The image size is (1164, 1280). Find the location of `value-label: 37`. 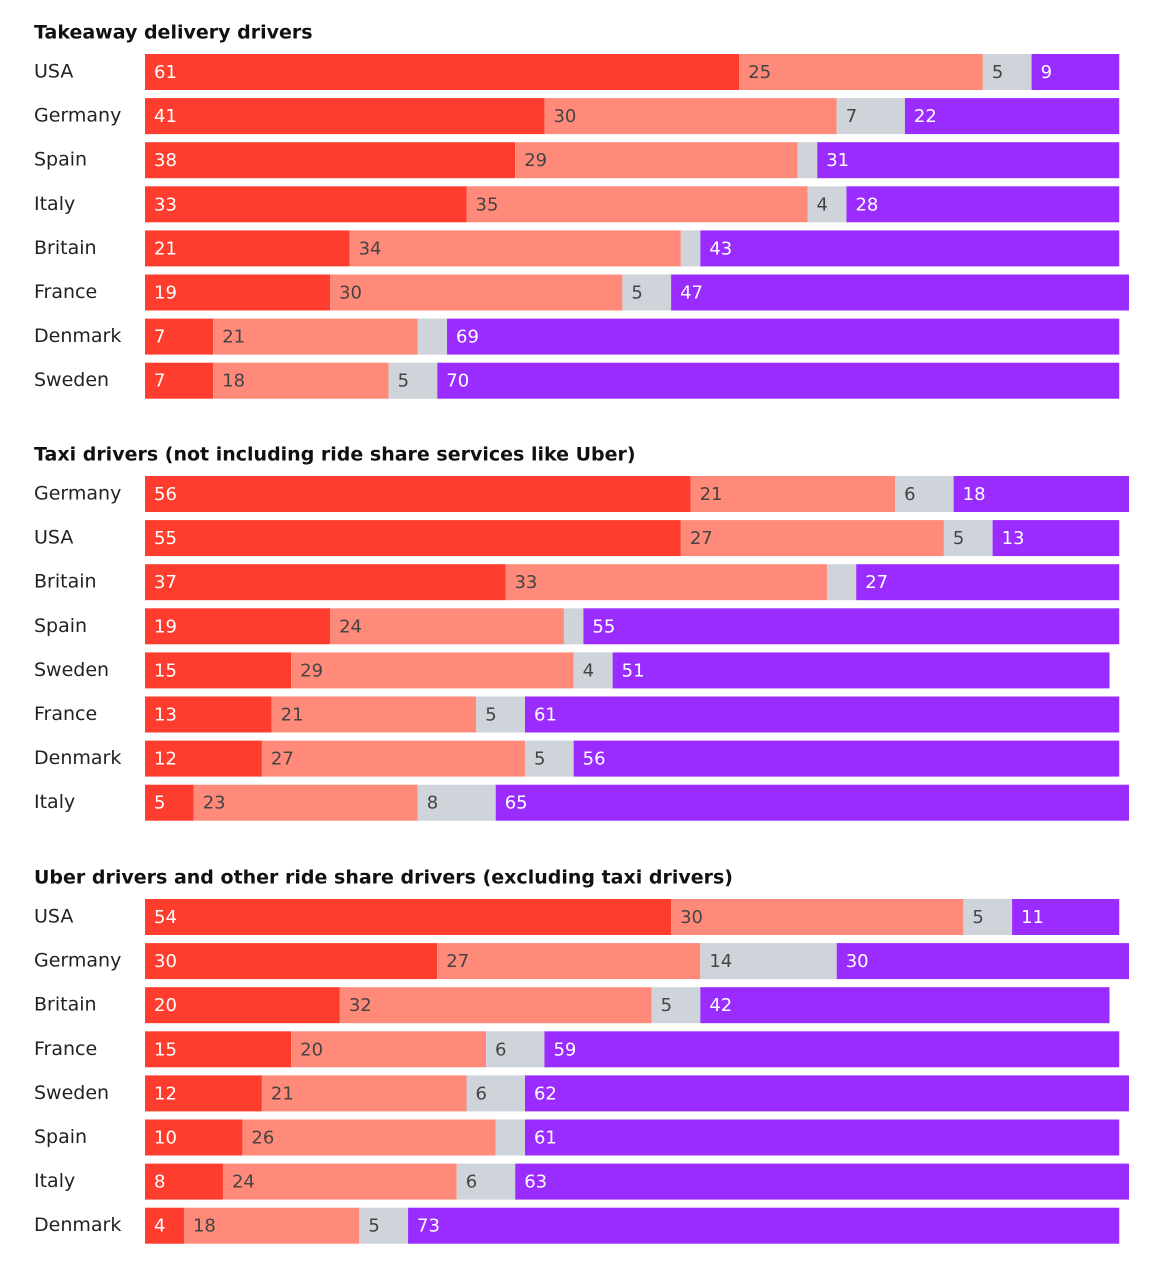

value-label: 37 is located at coordinates (165, 582).